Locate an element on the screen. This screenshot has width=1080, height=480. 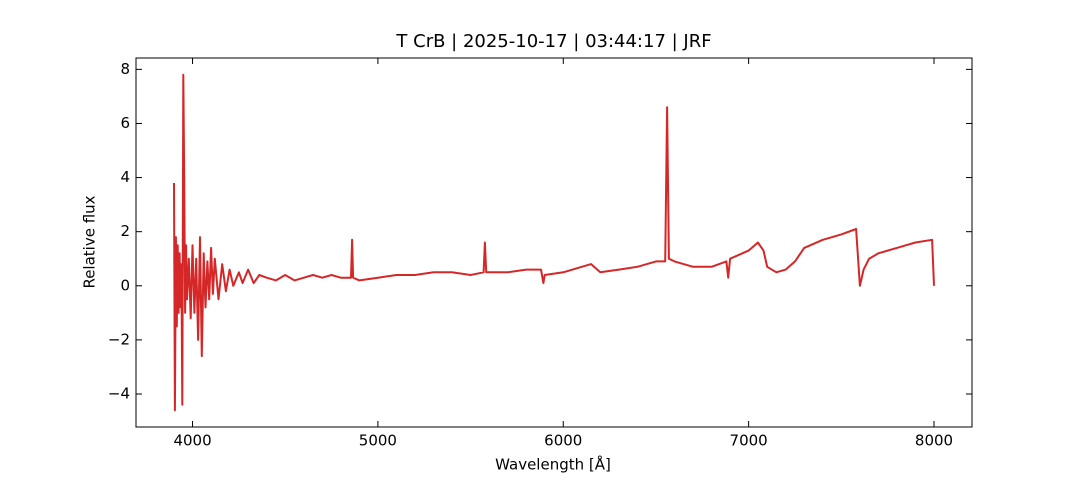
y-tick-label: −4 is located at coordinates (119, 393).